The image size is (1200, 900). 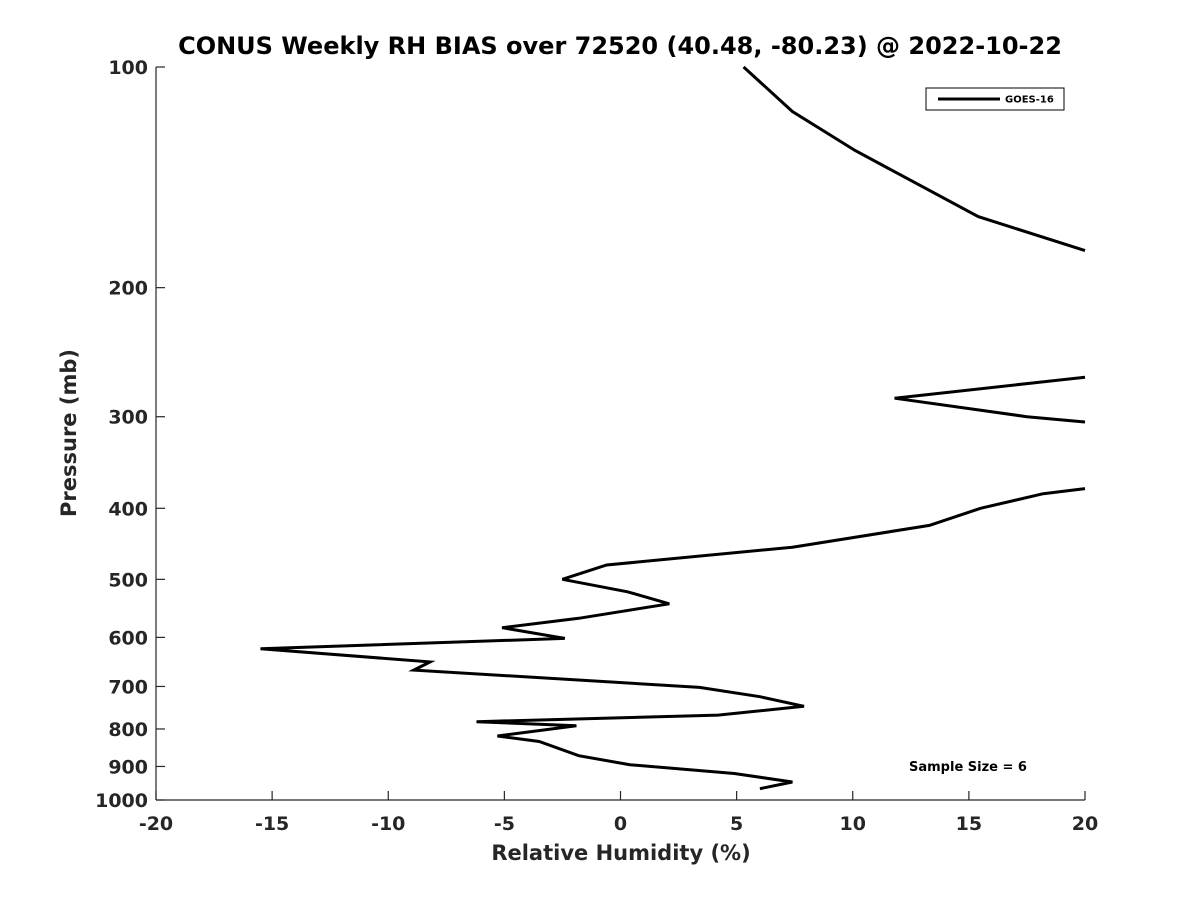 What do you see at coordinates (620, 853) in the screenshot?
I see `x-axis-label: Relative Humidity (%)` at bounding box center [620, 853].